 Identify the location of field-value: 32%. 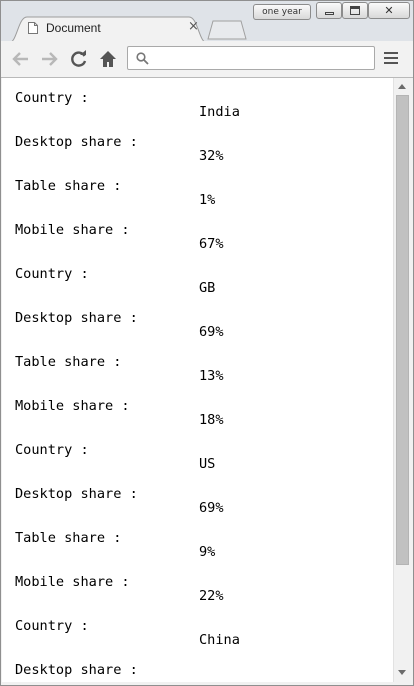
(211, 156).